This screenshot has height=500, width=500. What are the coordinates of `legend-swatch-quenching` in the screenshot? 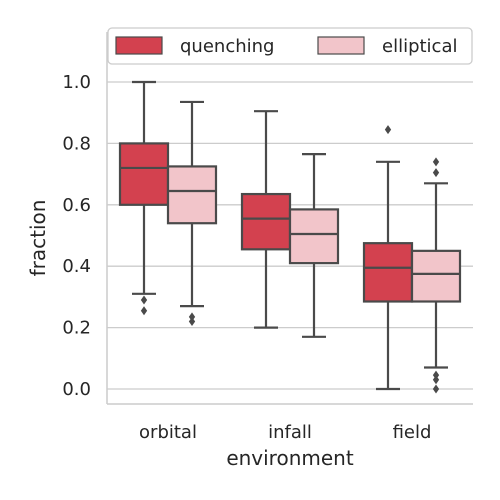 It's located at (139, 45).